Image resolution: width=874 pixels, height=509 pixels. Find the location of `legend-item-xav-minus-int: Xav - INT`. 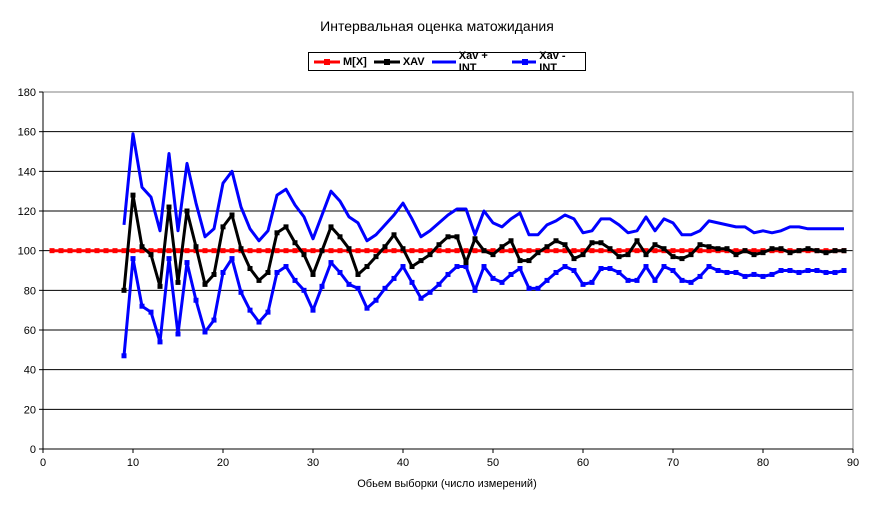

legend-item-xav-minus-int: Xav - INT is located at coordinates (547, 62).